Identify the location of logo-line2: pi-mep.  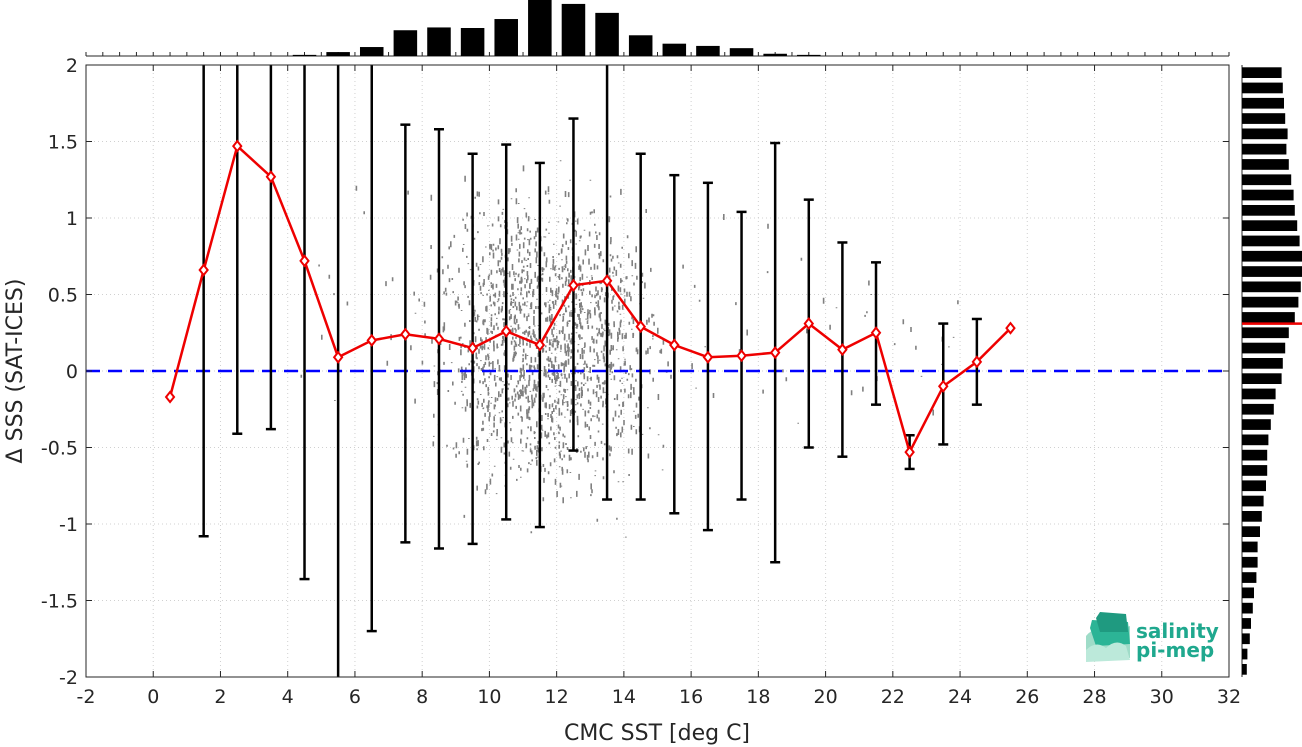
(1175, 650).